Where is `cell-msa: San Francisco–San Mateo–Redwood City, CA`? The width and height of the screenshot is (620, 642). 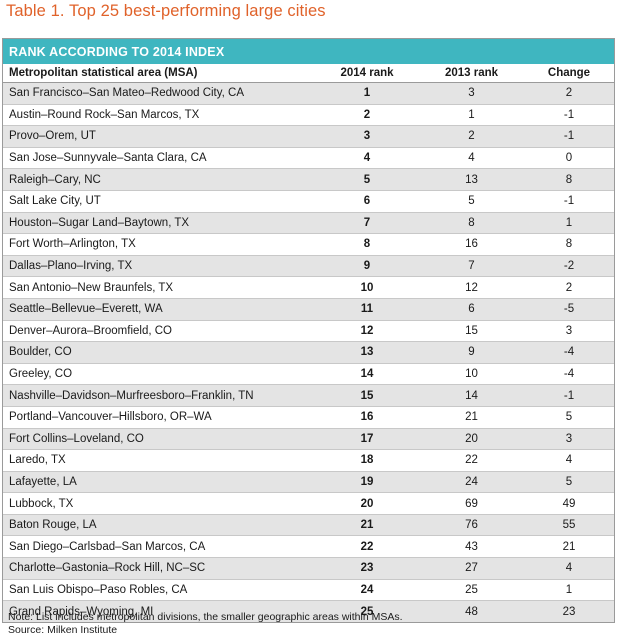 cell-msa: San Francisco–San Mateo–Redwood City, CA is located at coordinates (159, 93).